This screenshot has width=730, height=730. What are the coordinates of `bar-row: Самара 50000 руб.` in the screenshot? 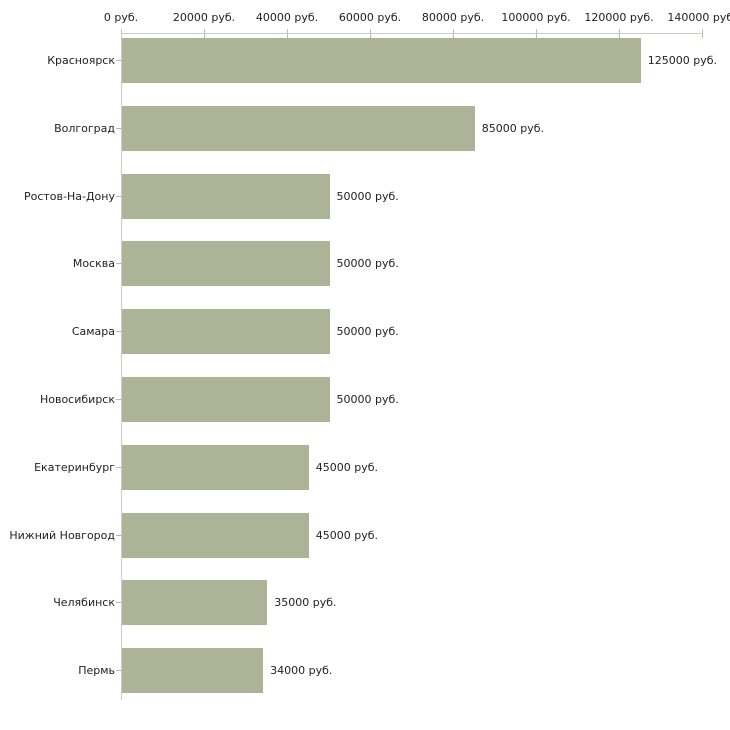 It's located at (387, 332).